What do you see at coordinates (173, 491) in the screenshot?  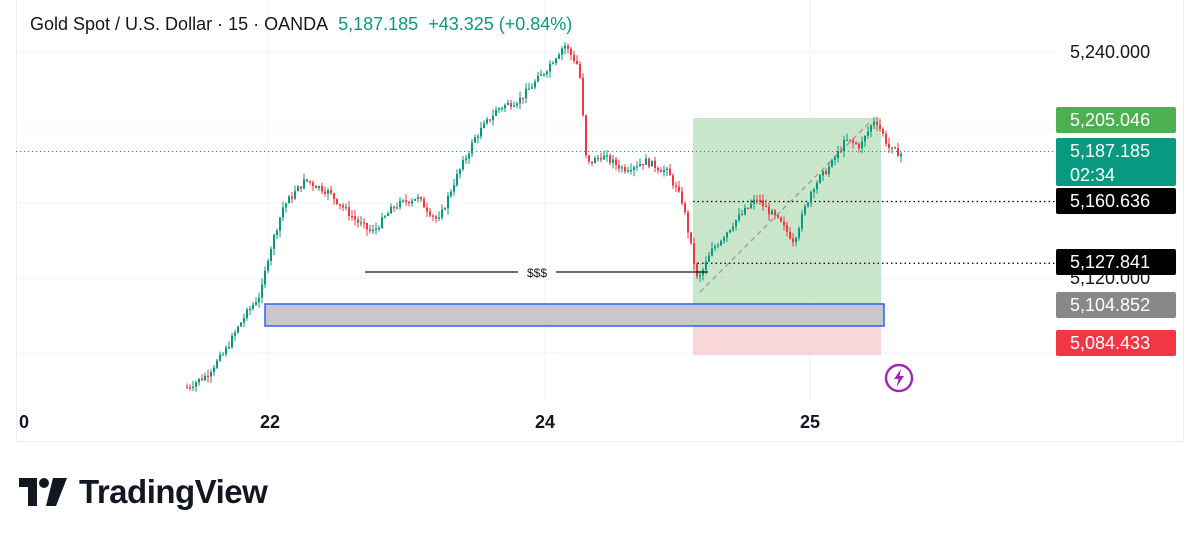 I see `brand-name: TradingView` at bounding box center [173, 491].